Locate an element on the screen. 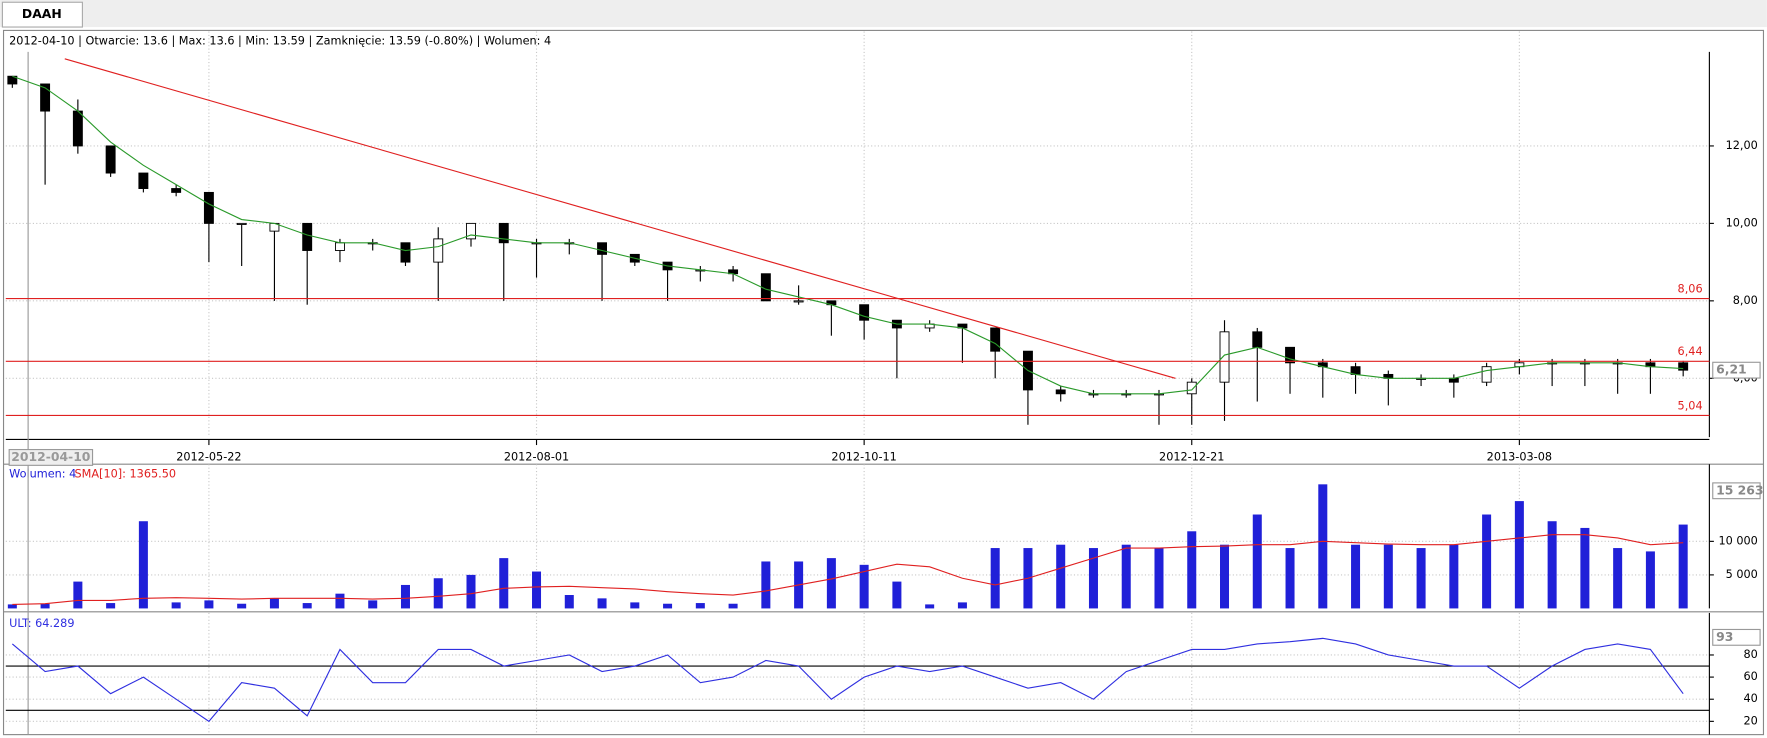 The width and height of the screenshot is (1767, 738). x-tick-label: 2012-08-01 is located at coordinates (536, 456).